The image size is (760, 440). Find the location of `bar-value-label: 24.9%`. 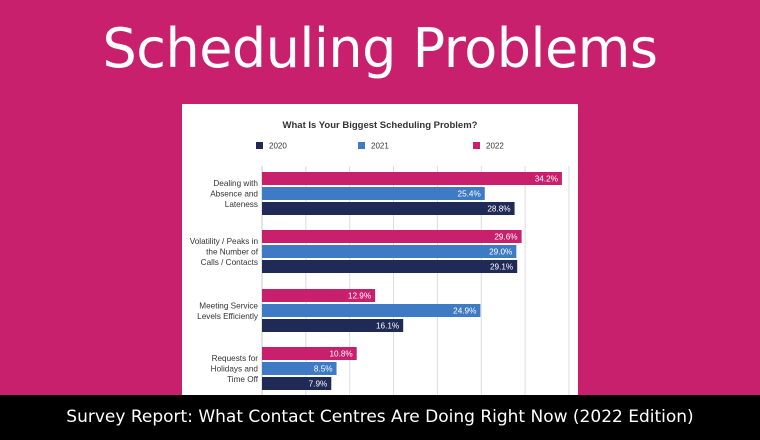

bar-value-label: 24.9% is located at coordinates (464, 311).